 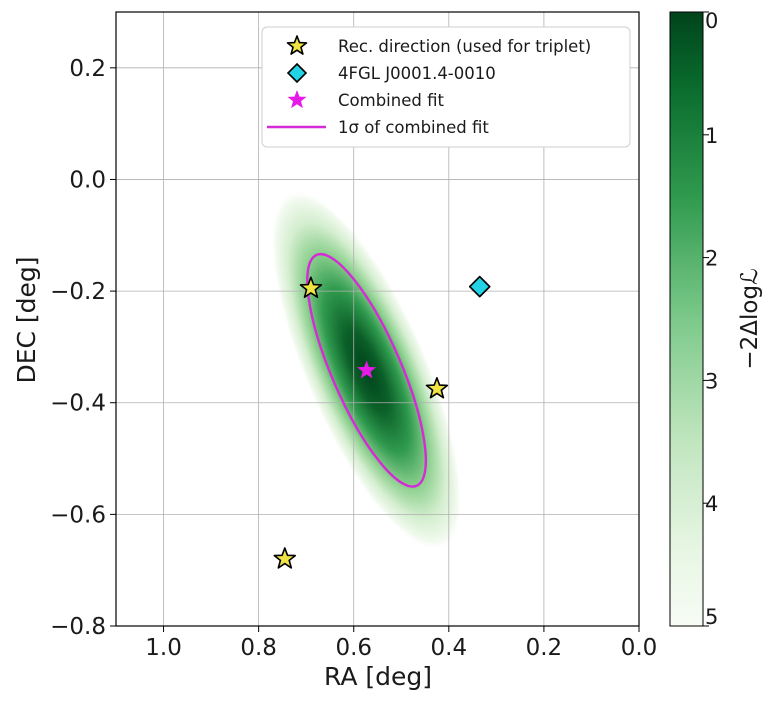 What do you see at coordinates (417, 73) in the screenshot?
I see `legend-label: 4FGL J0001.4-0010` at bounding box center [417, 73].